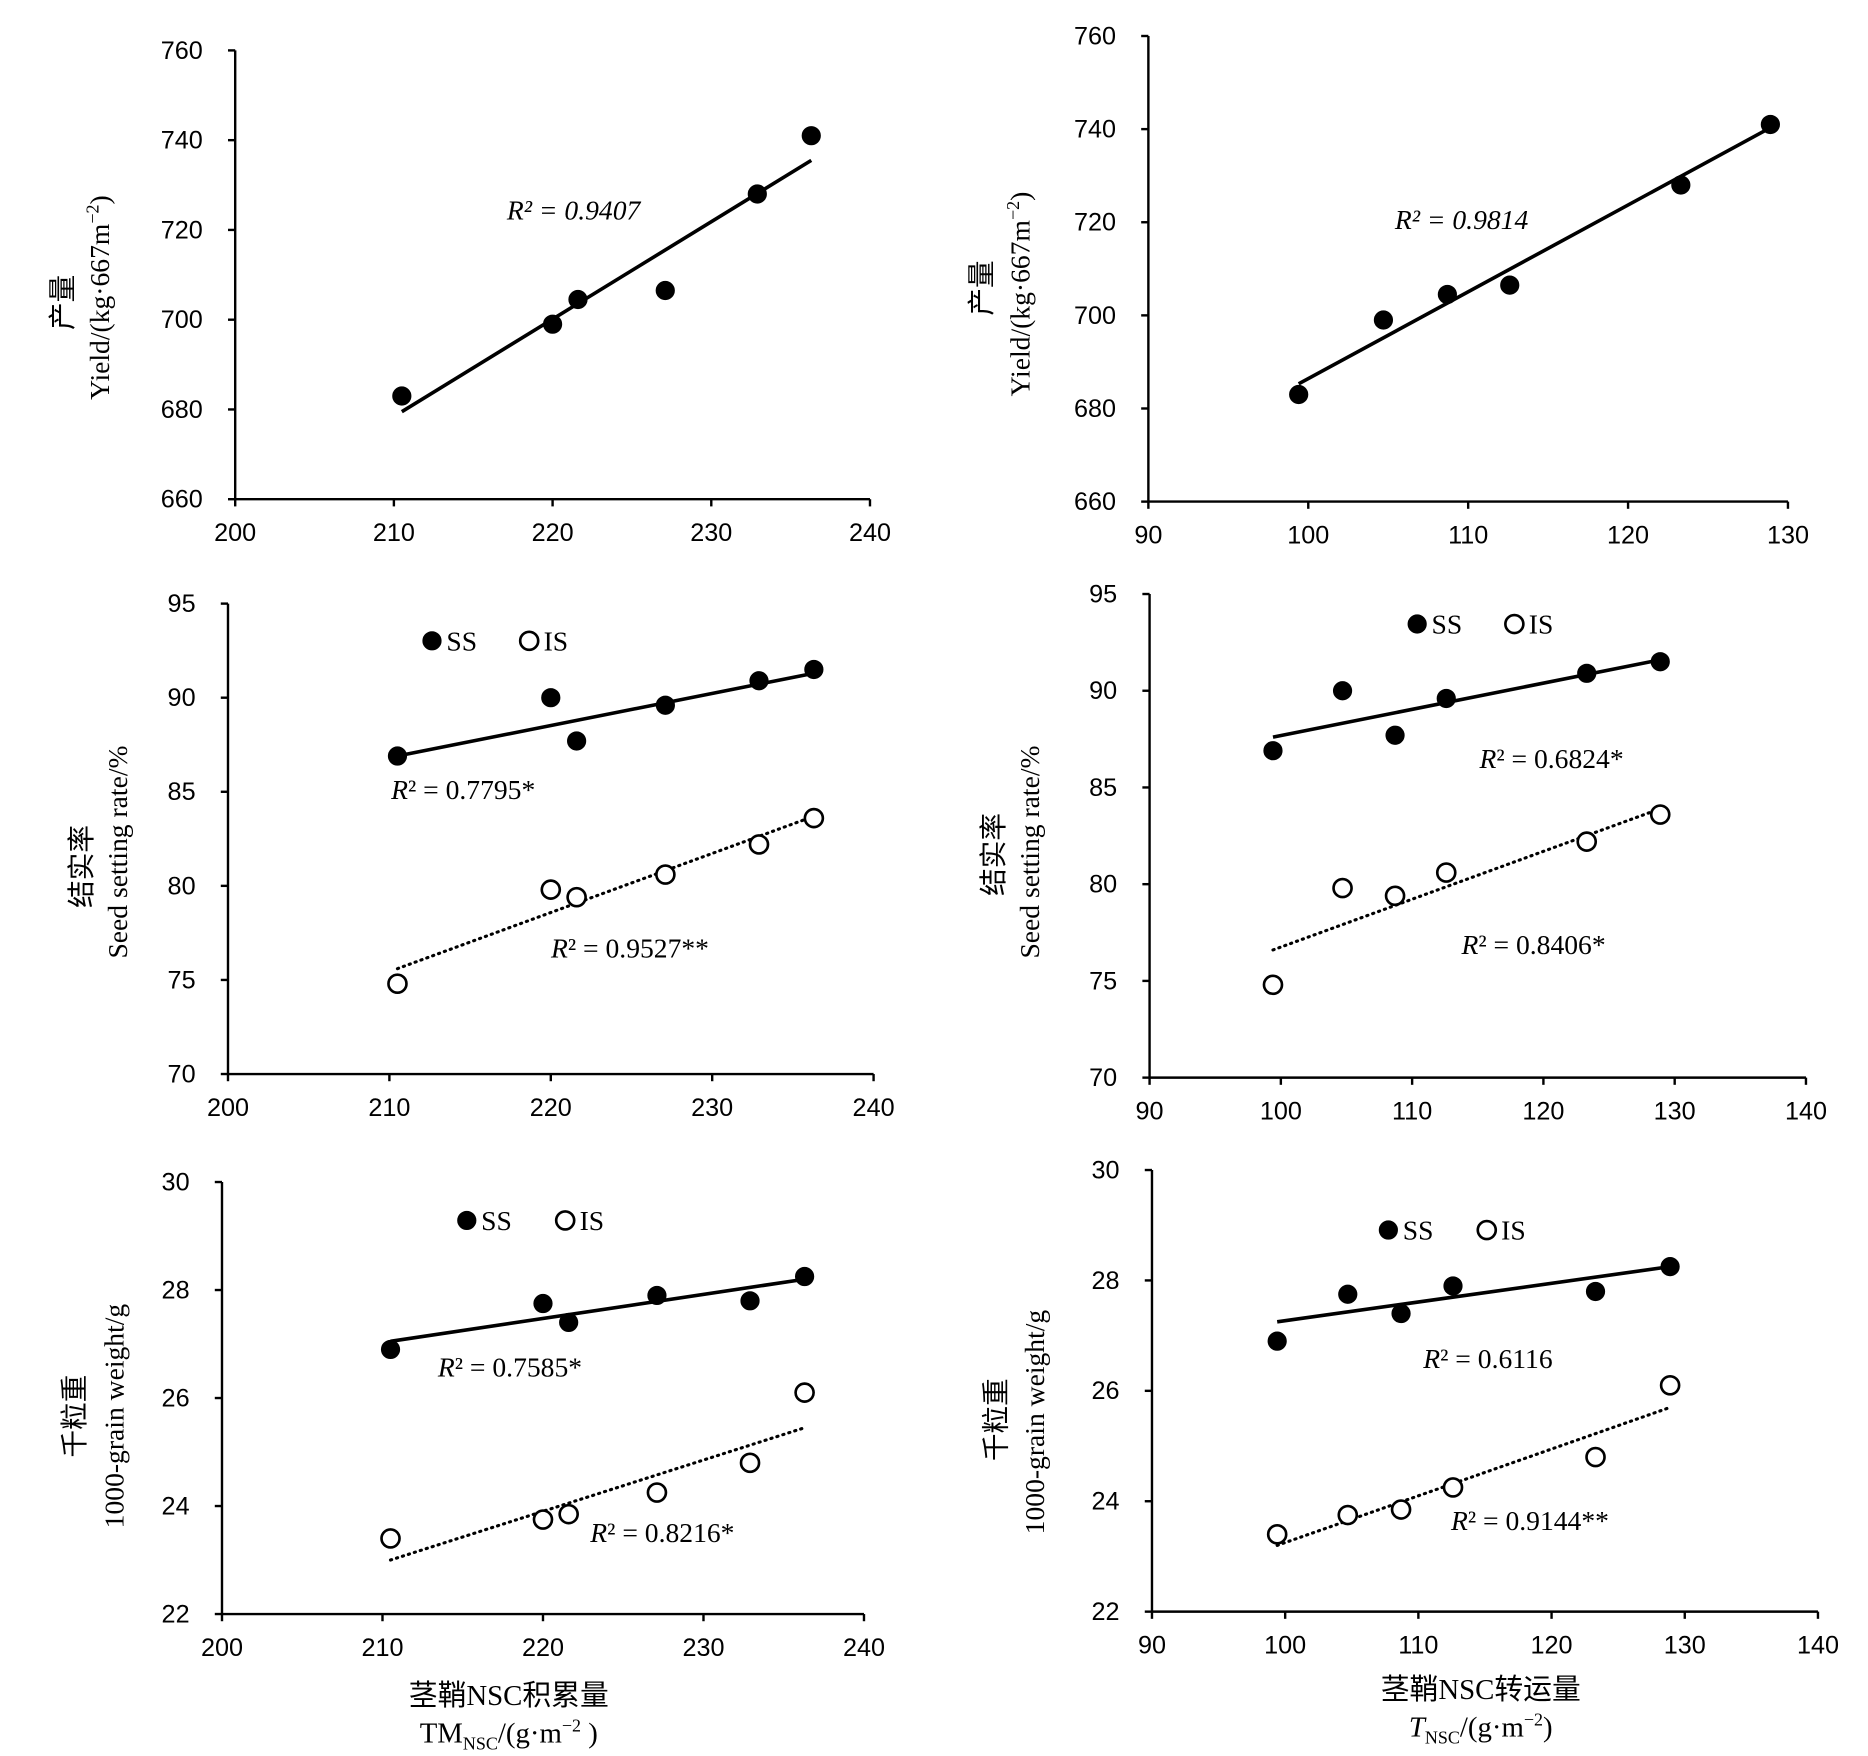  I want to click on r2-value: ² = 0.8216*, so click(670, 1532).